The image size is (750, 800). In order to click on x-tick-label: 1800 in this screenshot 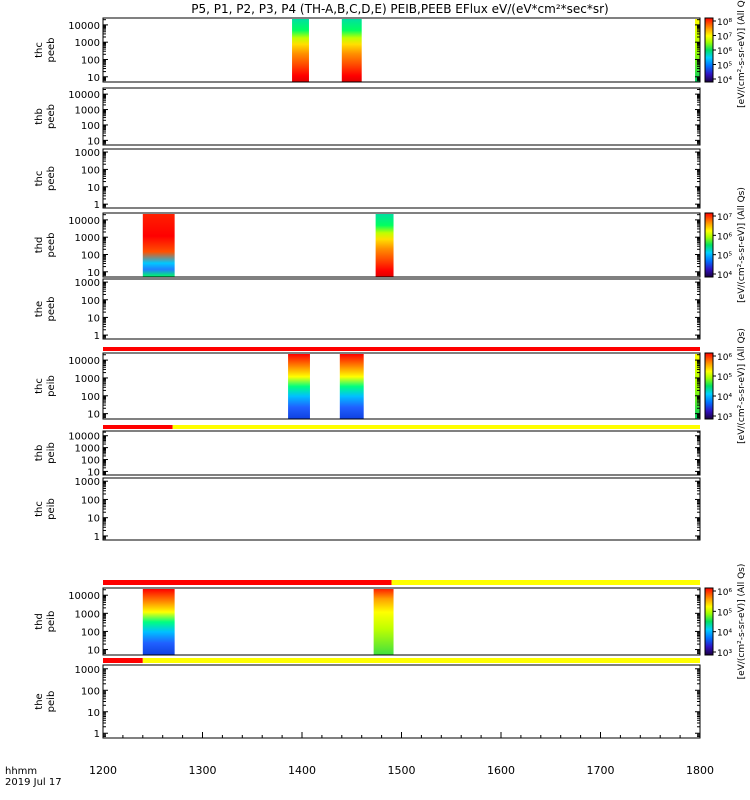, I will do `click(700, 770)`.